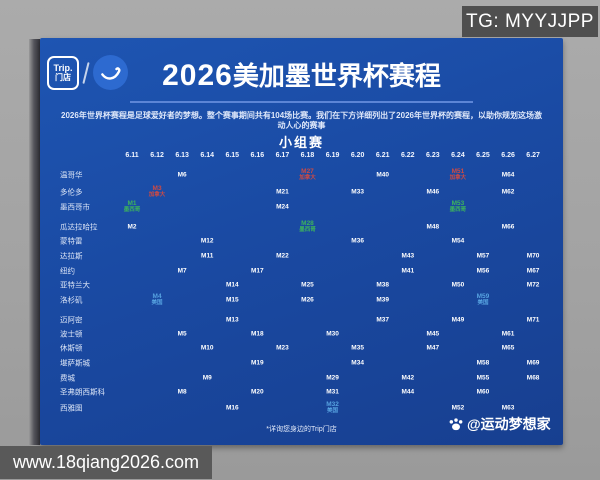 This screenshot has height=480, width=600. Describe the element at coordinates (332, 378) in the screenshot. I see `match-cell: M29` at that location.